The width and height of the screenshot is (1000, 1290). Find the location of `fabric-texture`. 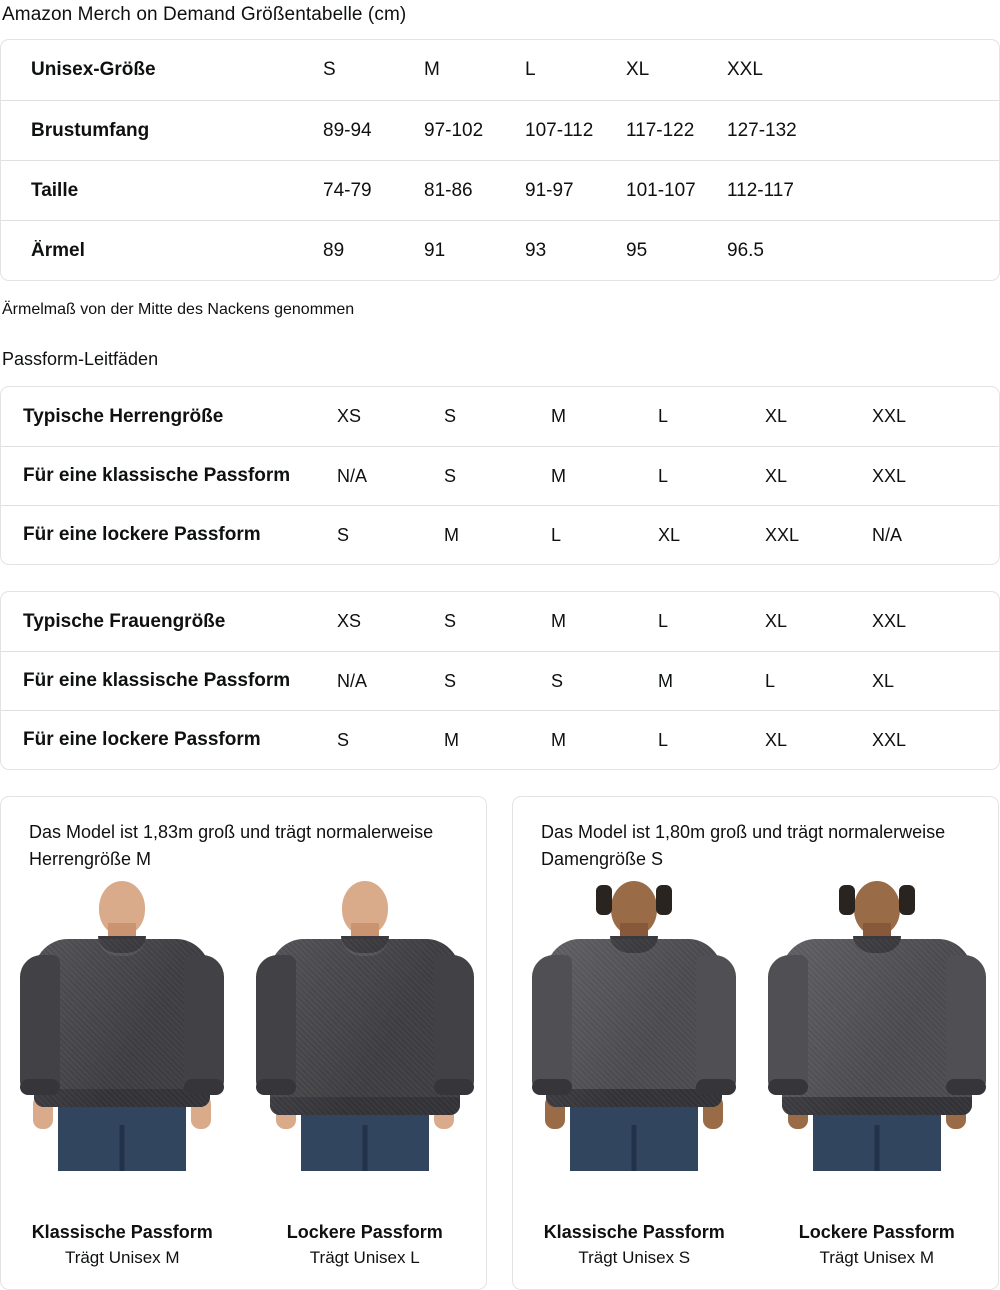

fabric-texture is located at coordinates (876, 1027).